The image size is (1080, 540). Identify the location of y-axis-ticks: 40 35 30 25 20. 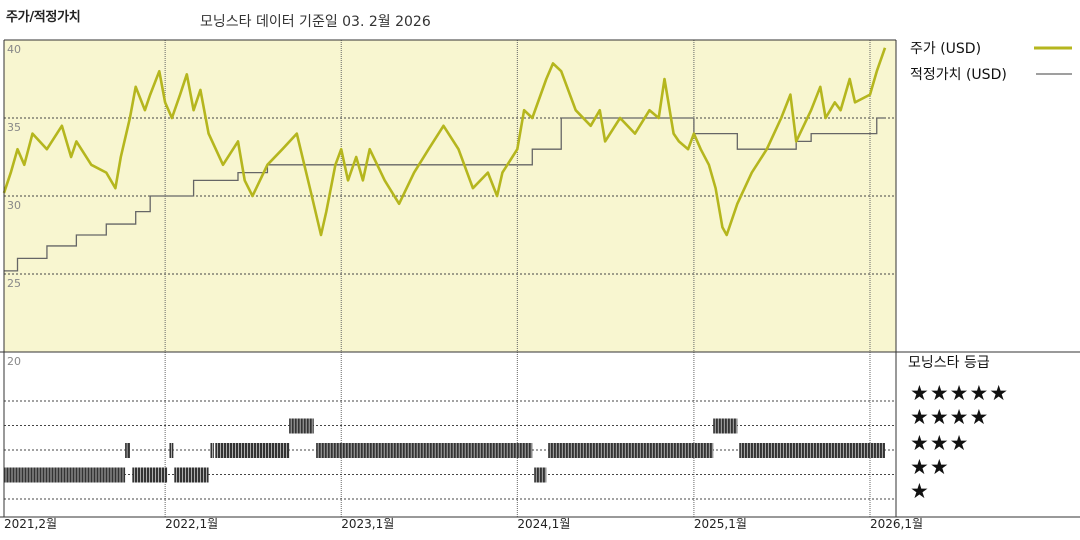
(14, 205).